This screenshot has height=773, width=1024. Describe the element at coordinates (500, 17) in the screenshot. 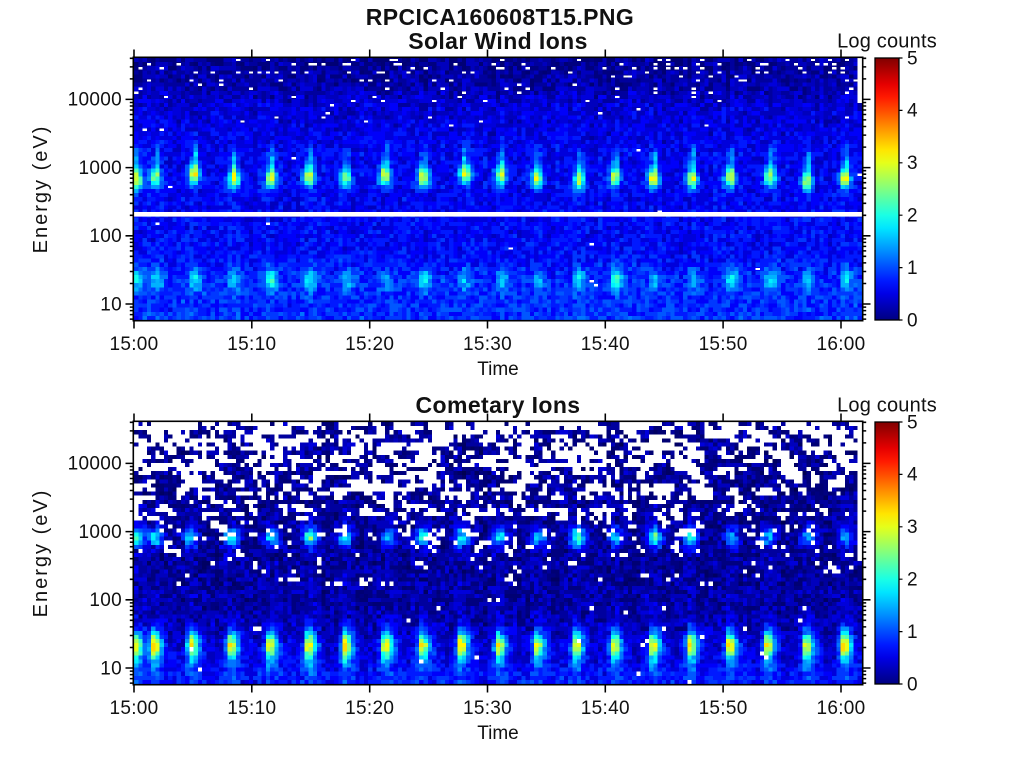

I see `svg-text: RPCICA160608T15.PNG` at that location.